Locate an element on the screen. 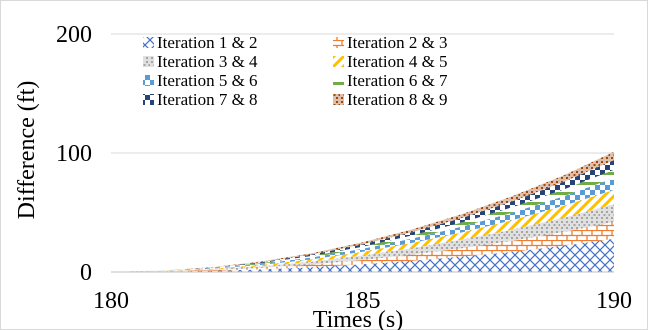 The height and width of the screenshot is (330, 648). legend-item: Iteration 1 & 2 is located at coordinates (200, 42).